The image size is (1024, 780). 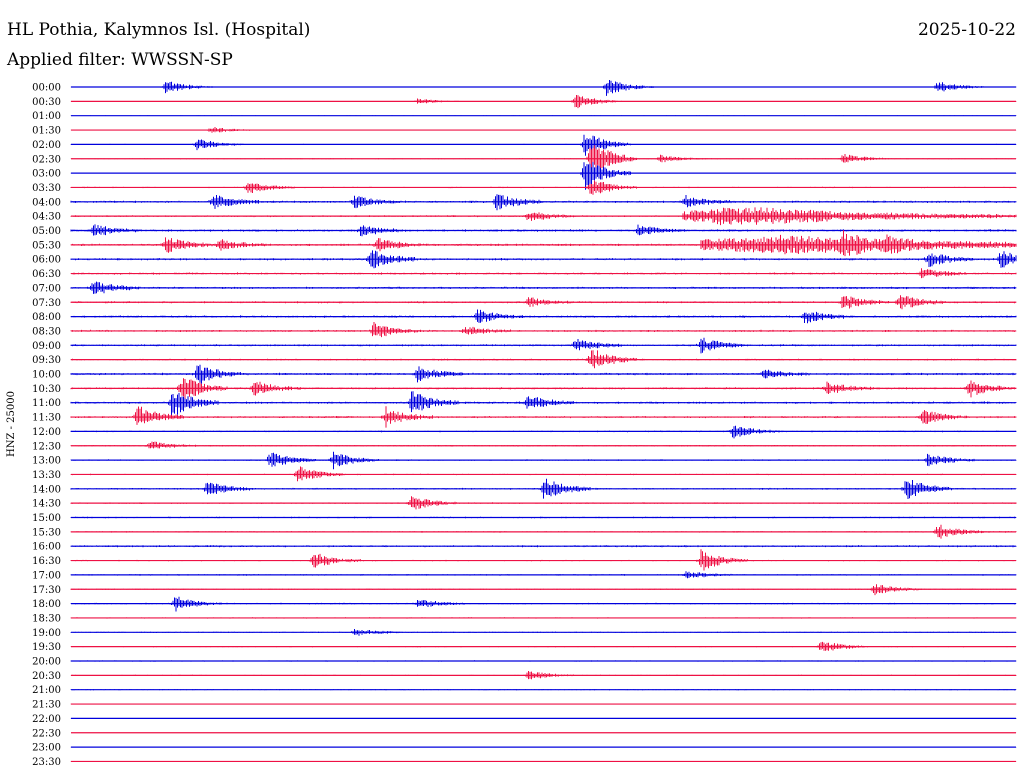 What do you see at coordinates (46, 748) in the screenshot?
I see `row-time-label: 23:00` at bounding box center [46, 748].